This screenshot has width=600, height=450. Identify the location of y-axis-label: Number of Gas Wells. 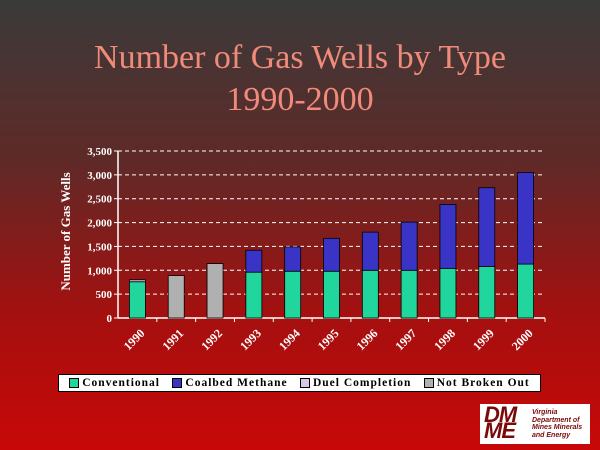
(65, 231).